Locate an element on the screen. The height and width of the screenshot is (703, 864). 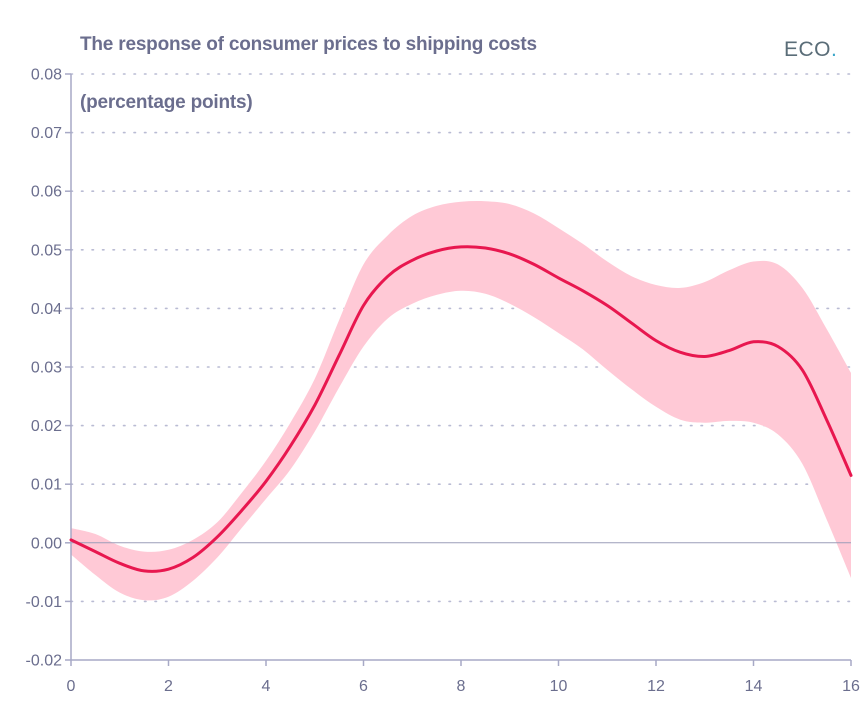
x-tick-label: 10 is located at coordinates (559, 686).